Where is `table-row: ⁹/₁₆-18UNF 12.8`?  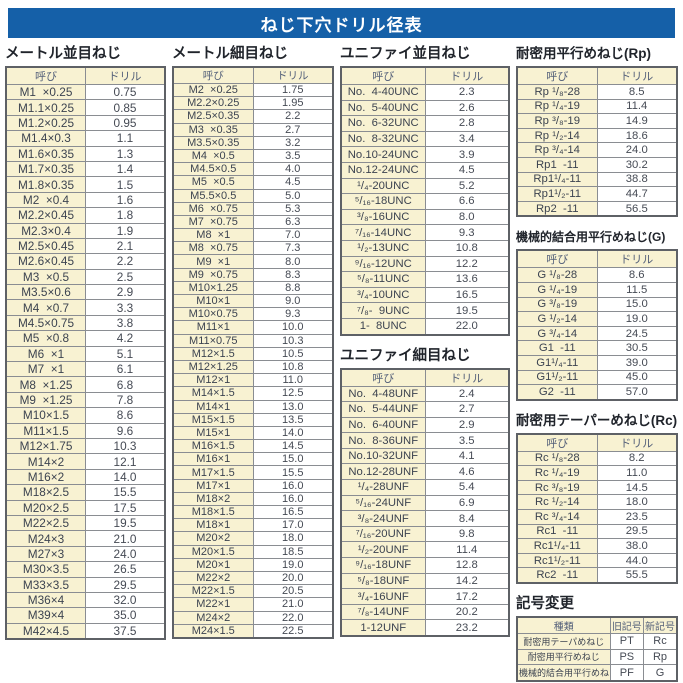 table-row: ⁹/₁₆-18UNF 12.8 is located at coordinates (425, 565).